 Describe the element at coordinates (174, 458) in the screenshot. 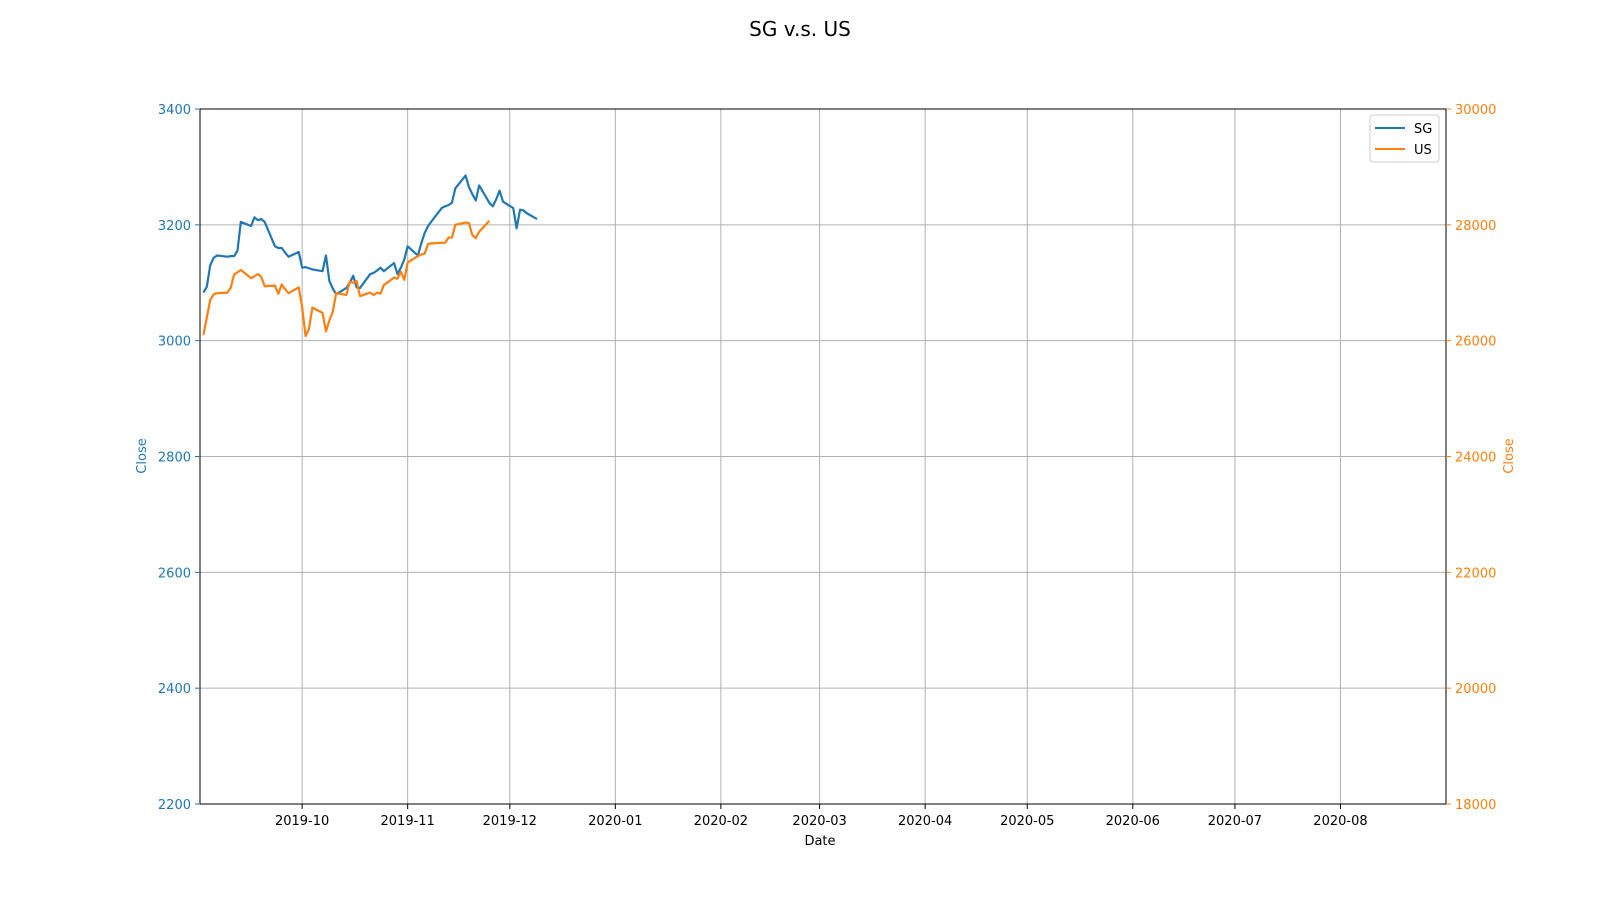

I see `left-y-tick-label: 2800` at that location.